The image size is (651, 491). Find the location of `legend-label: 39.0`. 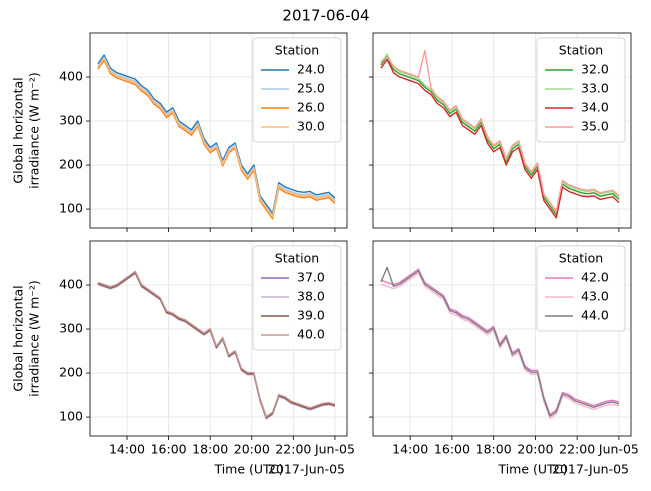

legend-label: 39.0 is located at coordinates (311, 315).